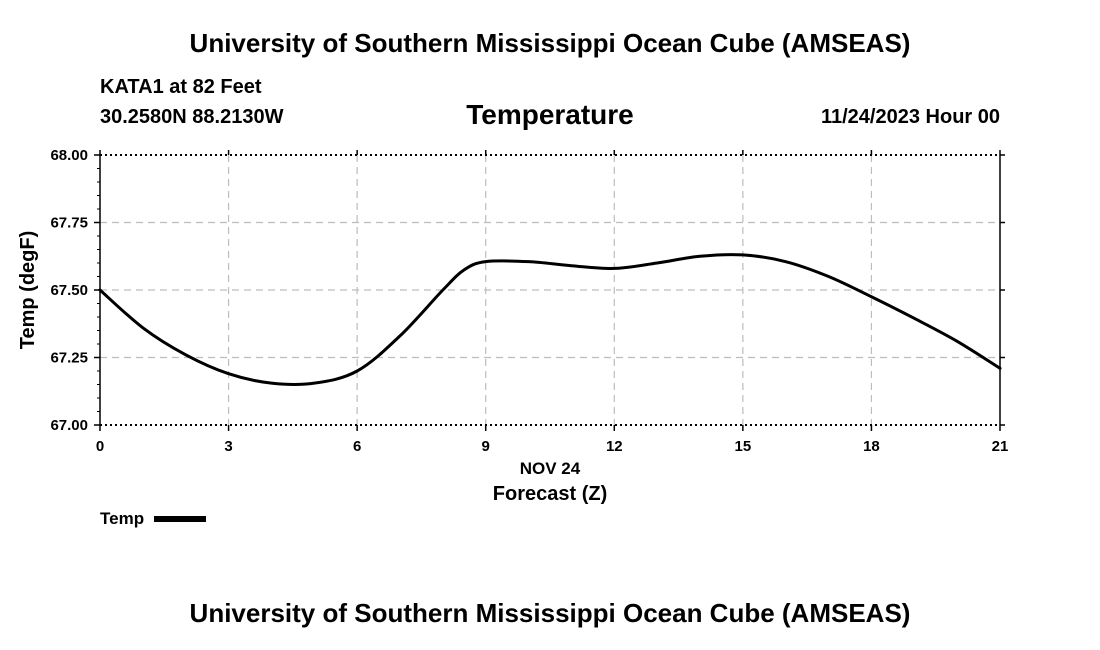 This screenshot has height=650, width=1100. Describe the element at coordinates (1000, 446) in the screenshot. I see `x-tick-label: 21` at that location.